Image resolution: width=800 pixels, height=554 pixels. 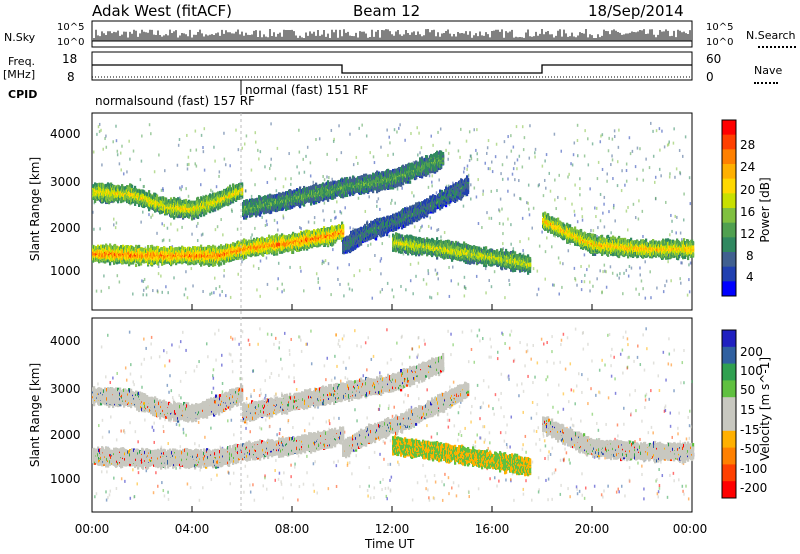 I want to click on cpid-segment-1: normalsound (fast) 157 RF, so click(x=175, y=101).